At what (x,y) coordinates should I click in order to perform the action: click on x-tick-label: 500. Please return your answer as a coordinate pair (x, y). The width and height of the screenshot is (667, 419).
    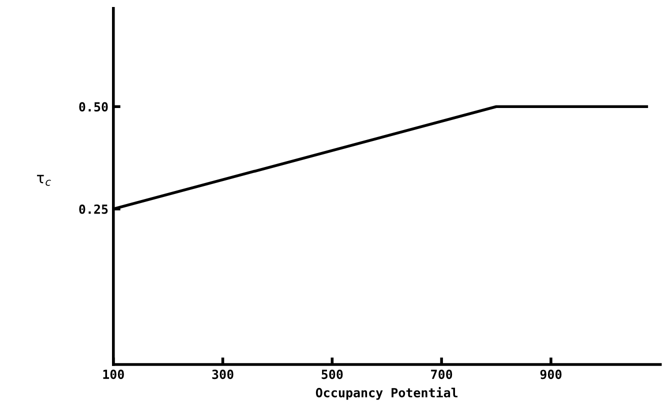
    Looking at the image, I should click on (332, 375).